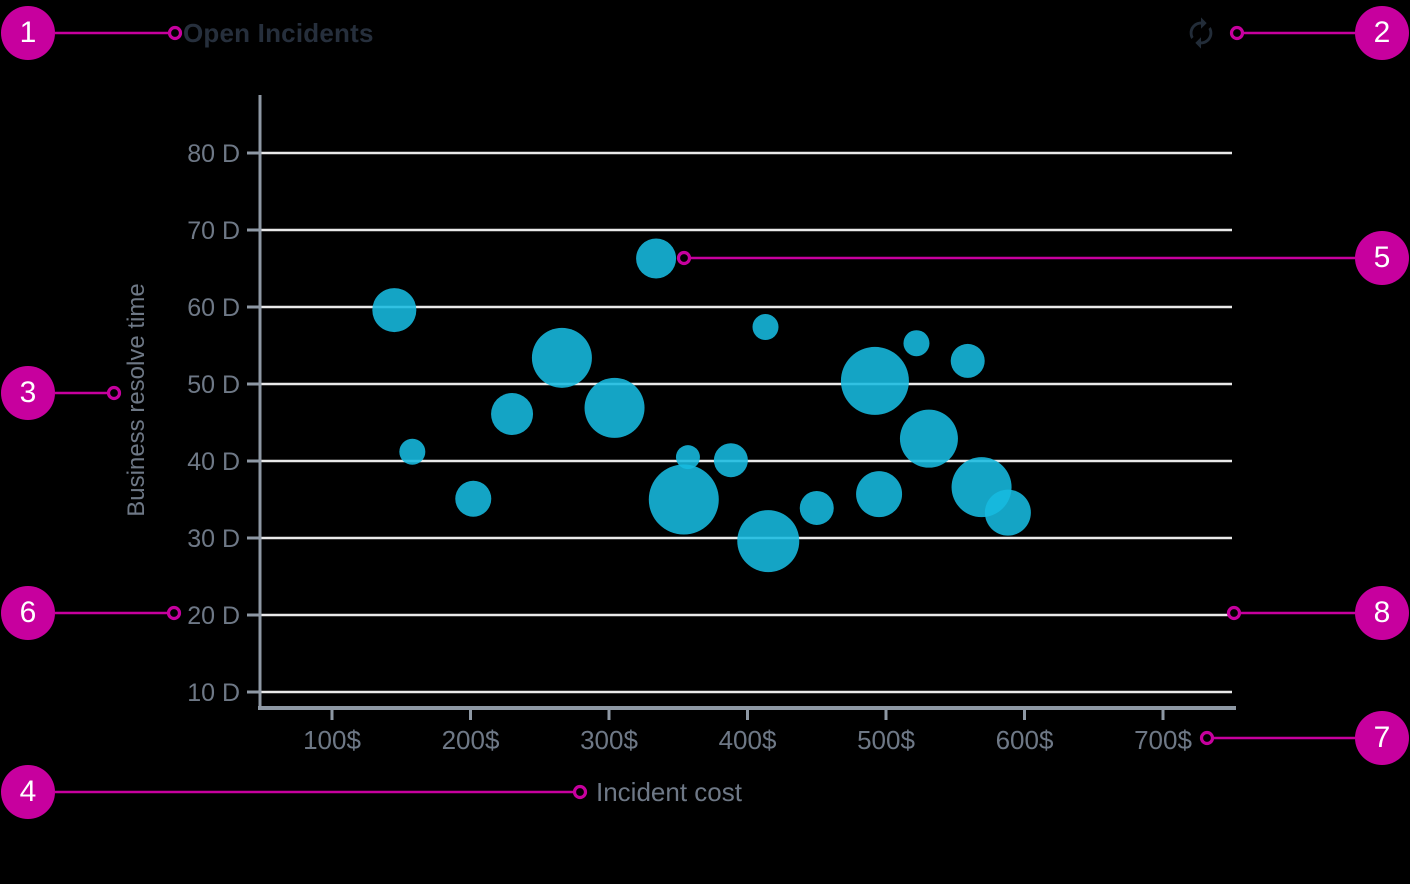 This screenshot has width=1410, height=884. What do you see at coordinates (332, 740) in the screenshot?
I see `x-tick-label-100: 100$` at bounding box center [332, 740].